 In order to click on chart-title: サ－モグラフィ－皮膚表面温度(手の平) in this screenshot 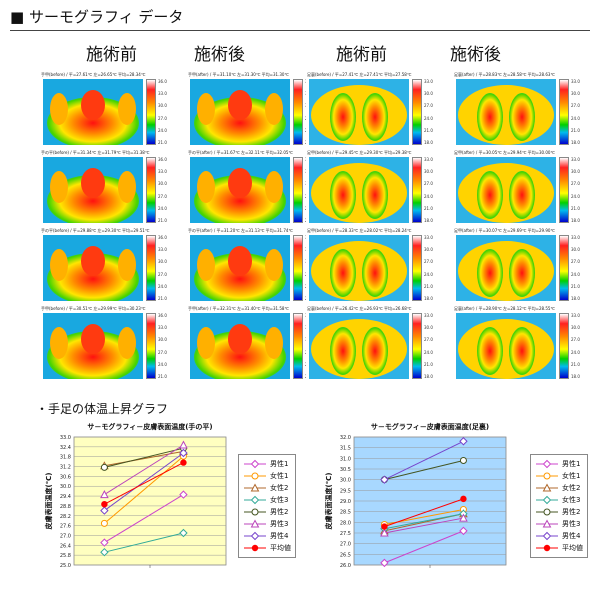, I will do `click(149, 426)`.